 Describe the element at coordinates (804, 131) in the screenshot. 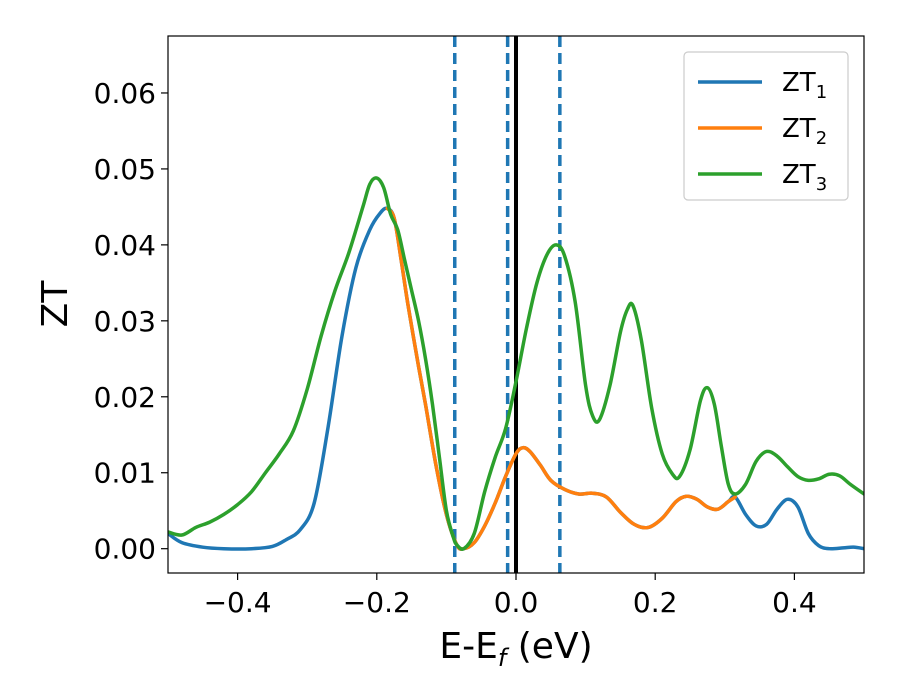

I see `legend-label-zt2: ZT2` at that location.